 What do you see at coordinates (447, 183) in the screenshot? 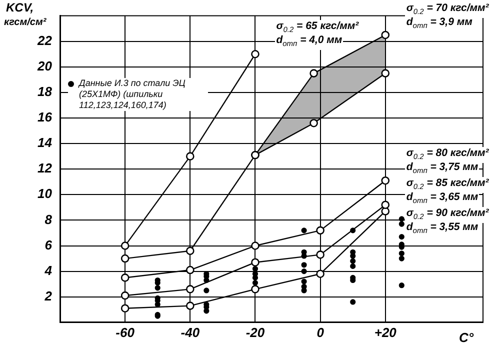
I see `annotation: σ$_{0.2}$ = 85 кгс/мм²` at bounding box center [447, 183].